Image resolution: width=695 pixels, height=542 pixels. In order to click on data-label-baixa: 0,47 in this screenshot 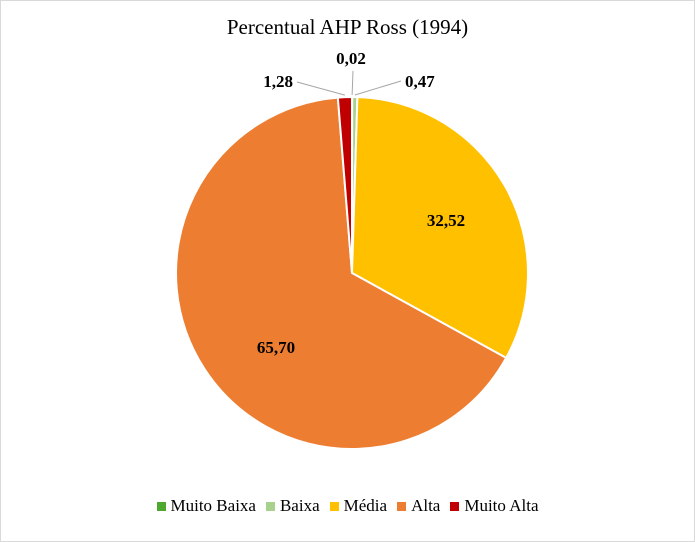, I will do `click(420, 81)`.